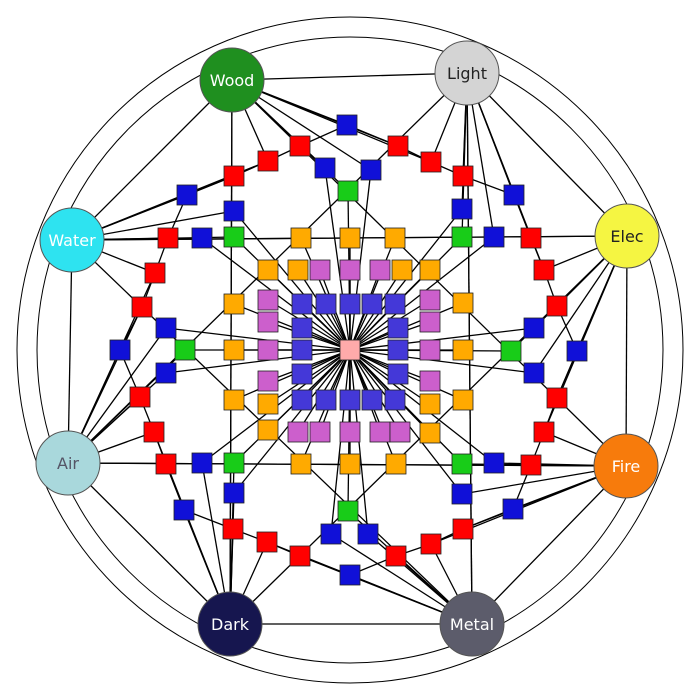  I want to click on element-node-elec: Elec, so click(627, 236).